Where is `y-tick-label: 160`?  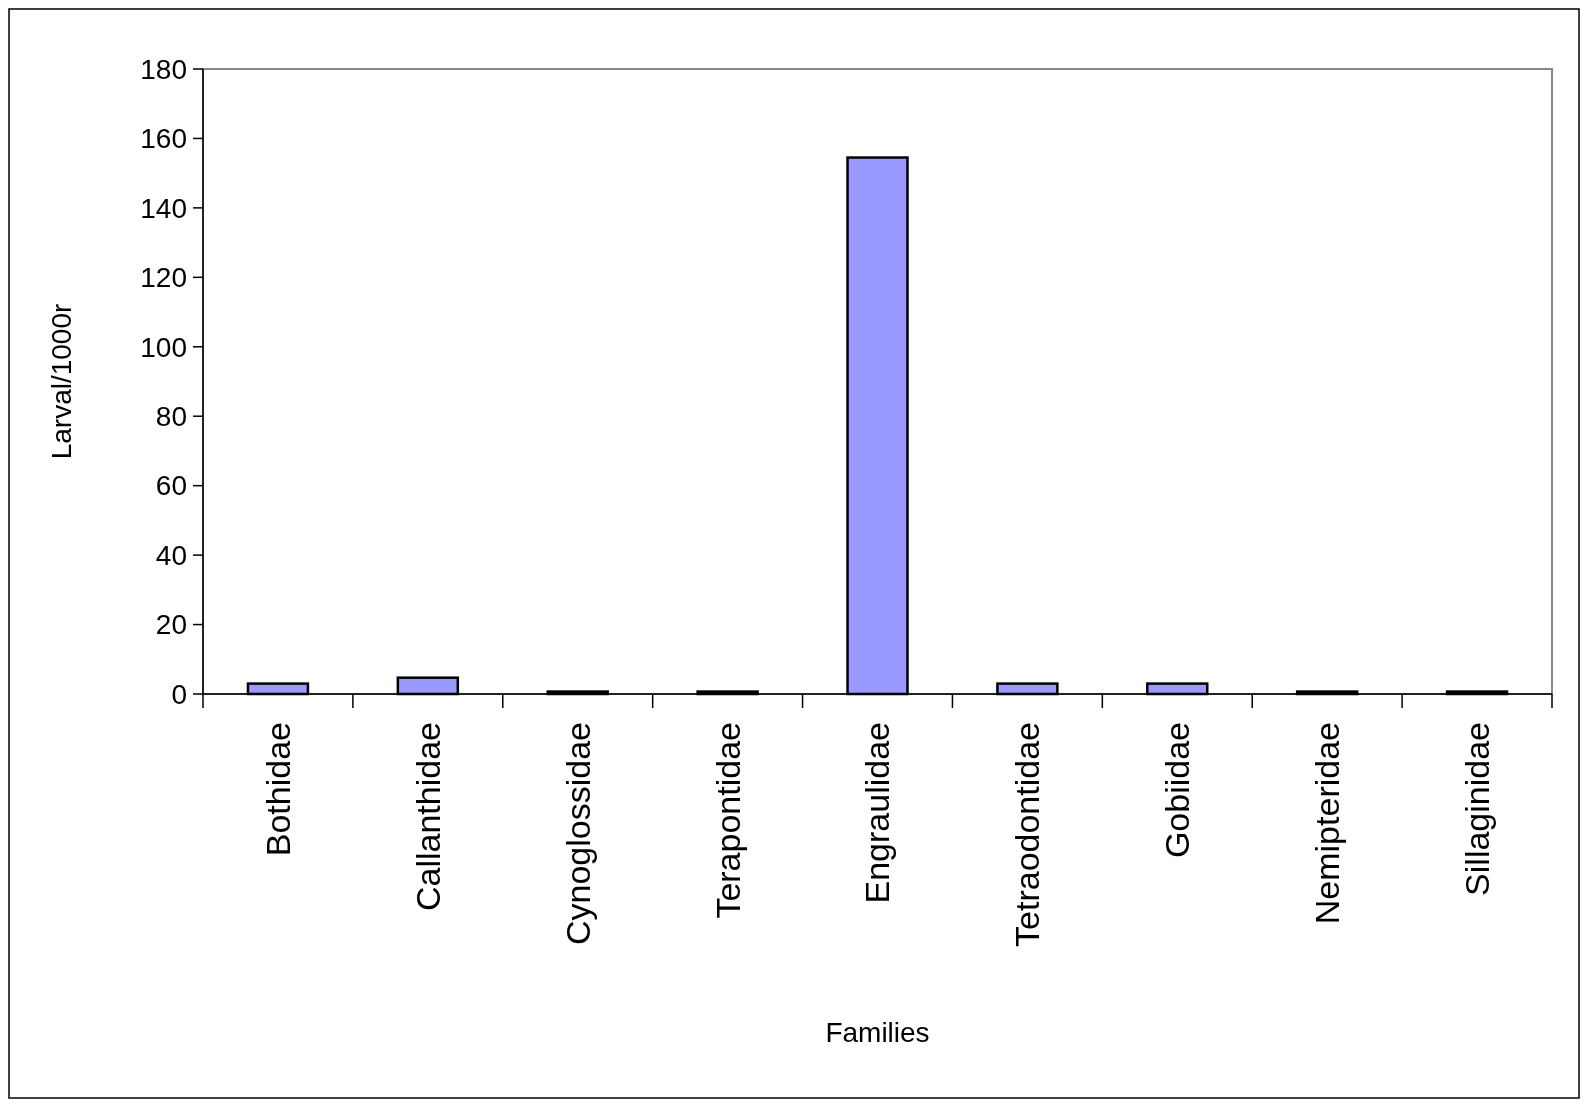 y-tick-label: 160 is located at coordinates (163, 139).